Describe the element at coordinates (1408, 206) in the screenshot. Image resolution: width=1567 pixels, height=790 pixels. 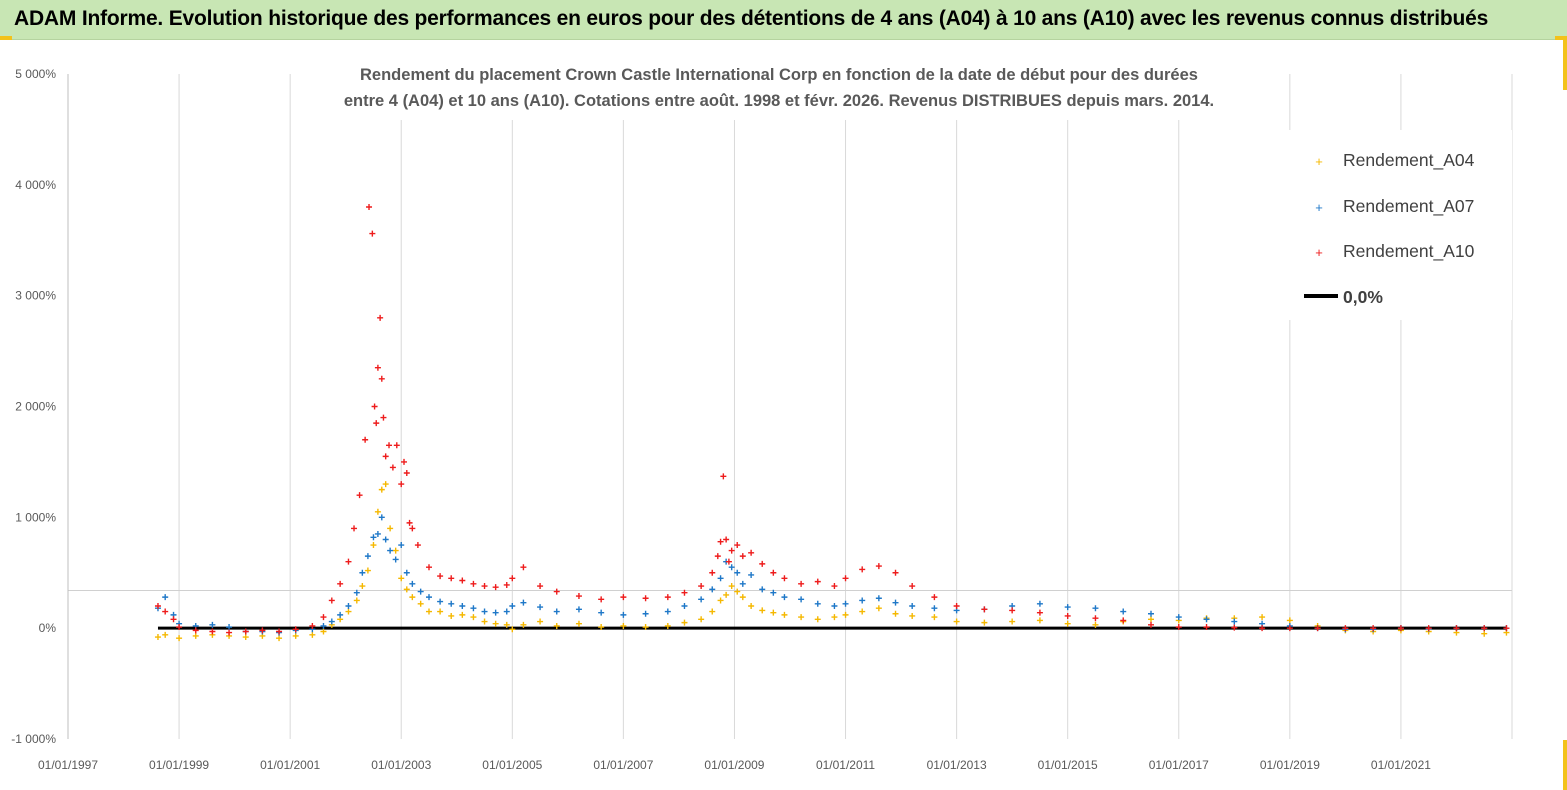
I see `legend-label-a07: Rendement_A07` at that location.